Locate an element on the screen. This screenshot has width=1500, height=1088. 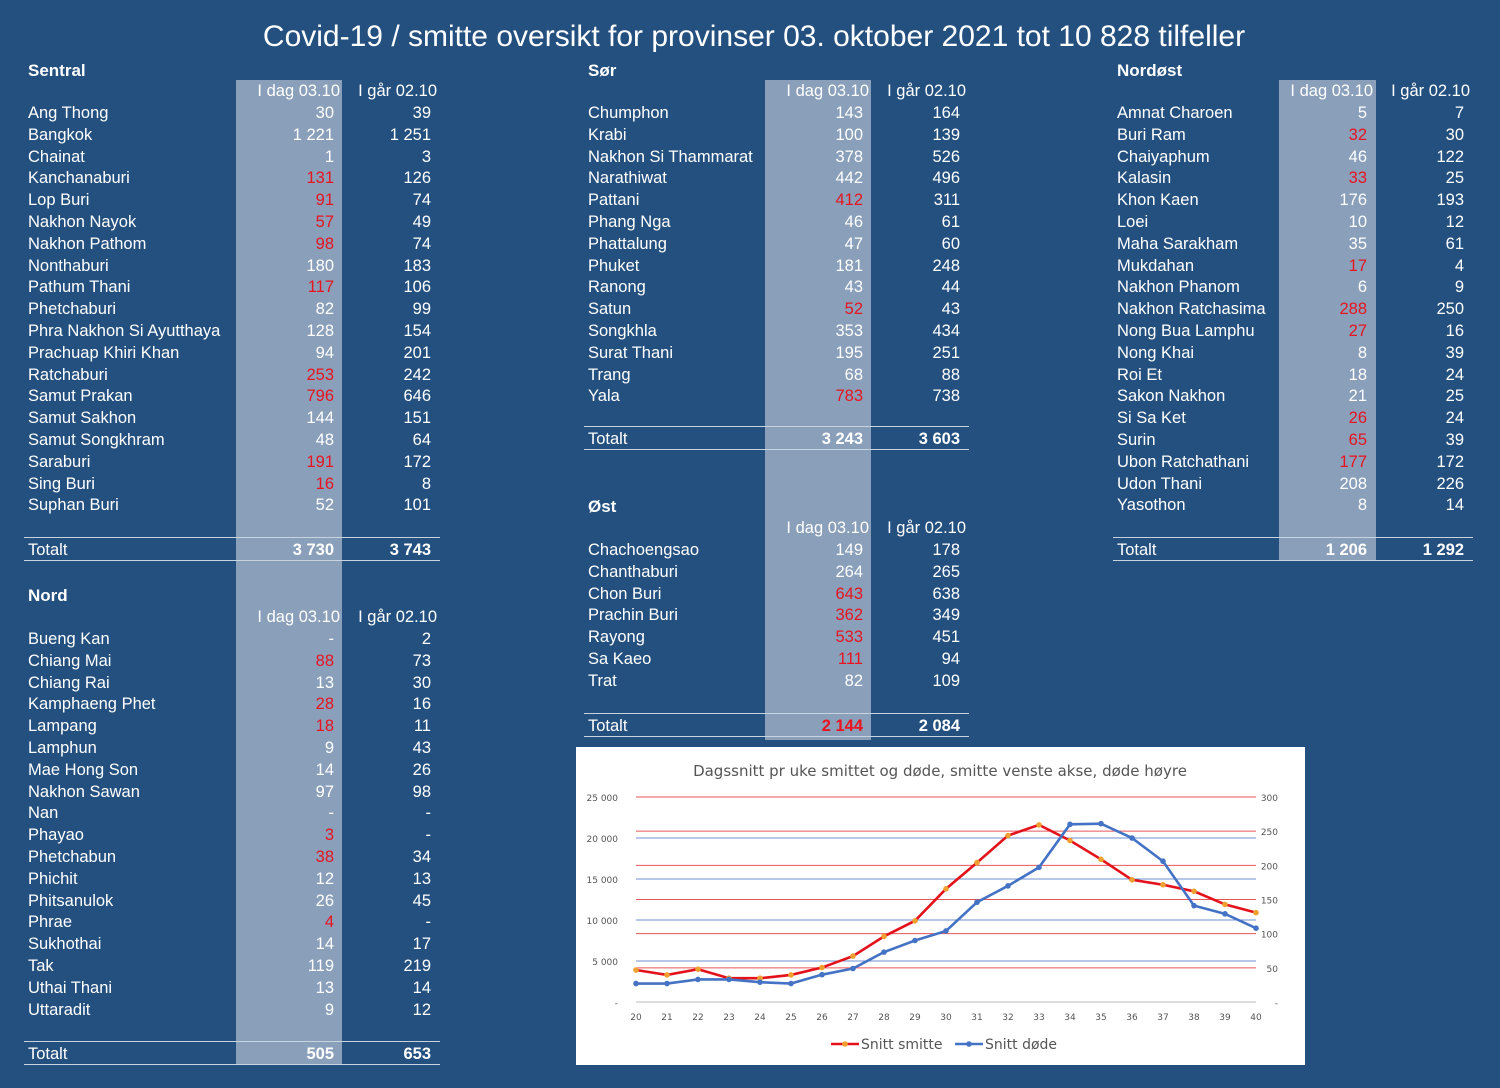
cases-yesterday: 526 is located at coordinates (946, 156).